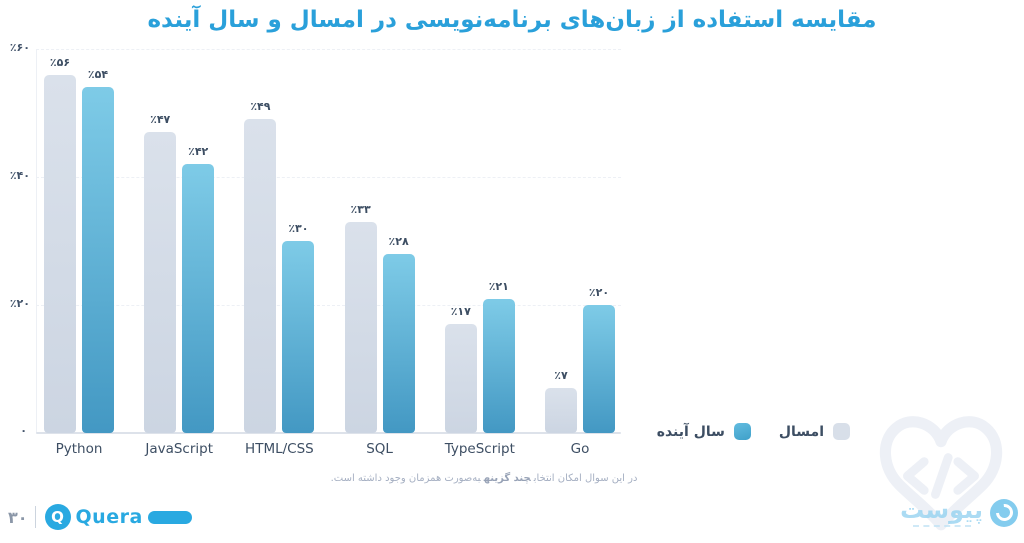 Image resolution: width=1024 pixels, height=543 pixels. Describe the element at coordinates (941, 512) in the screenshot. I see `payvast-logo-text: پیوست` at that location.